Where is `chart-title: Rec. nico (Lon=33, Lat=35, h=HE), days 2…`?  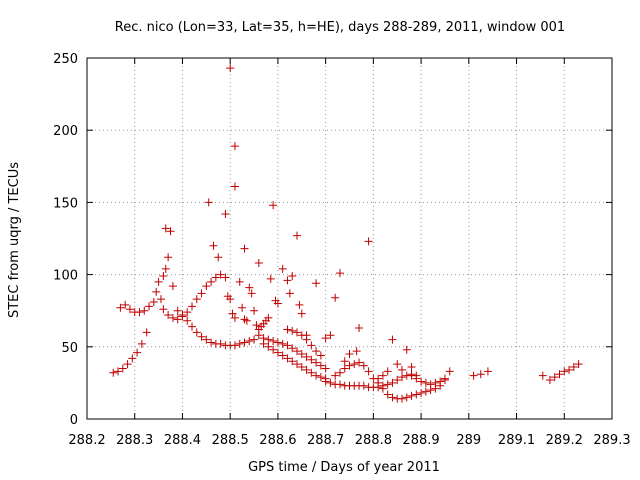 chart-title: Rec. nico (Lon=33, Lat=35, h=HE), days 2… is located at coordinates (340, 27).